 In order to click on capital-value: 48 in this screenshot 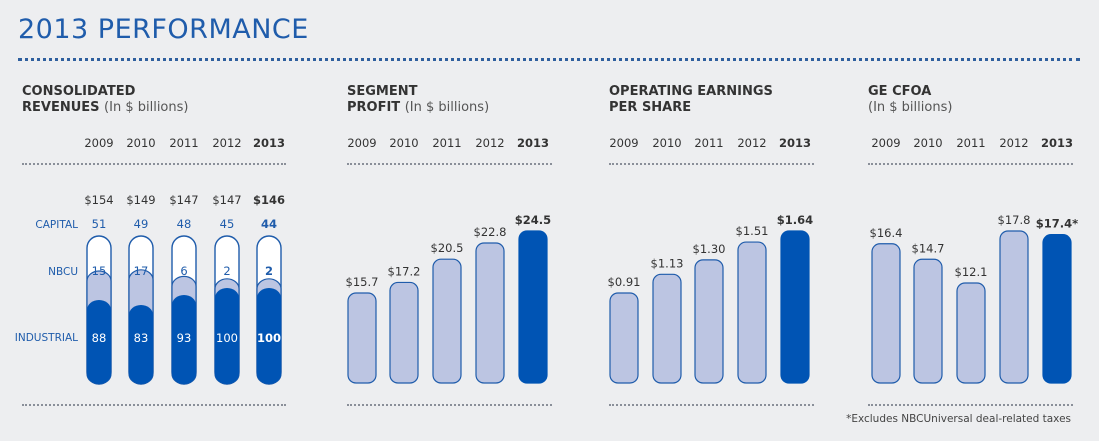, I will do `click(184, 224)`.